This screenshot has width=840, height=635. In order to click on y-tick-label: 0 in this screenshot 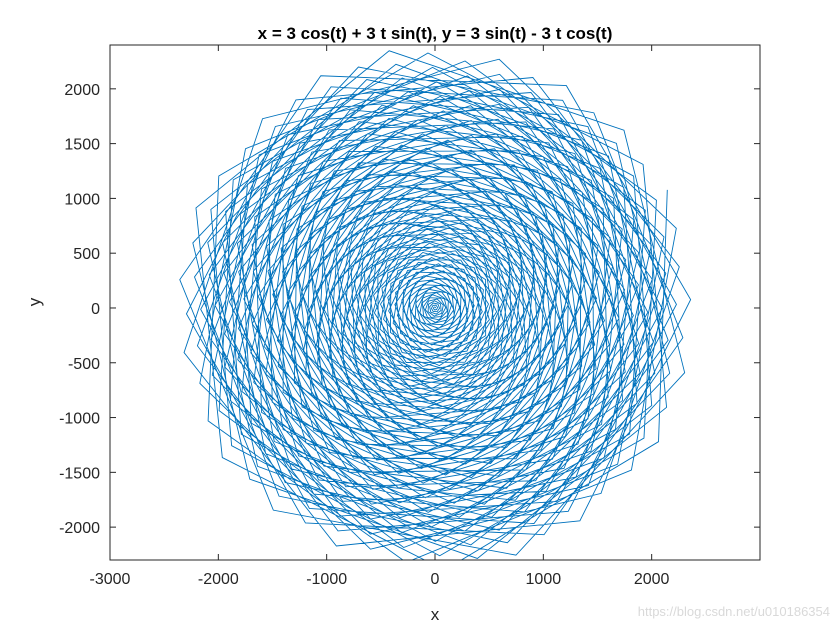, I will do `click(95, 309)`.